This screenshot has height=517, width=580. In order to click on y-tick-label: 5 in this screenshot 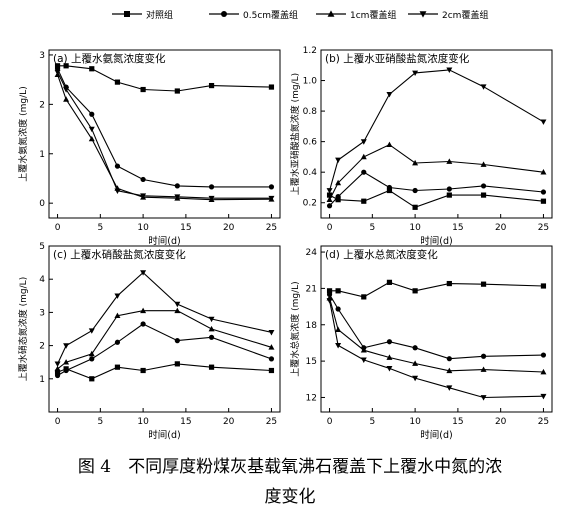, I will do `click(42, 247)`.